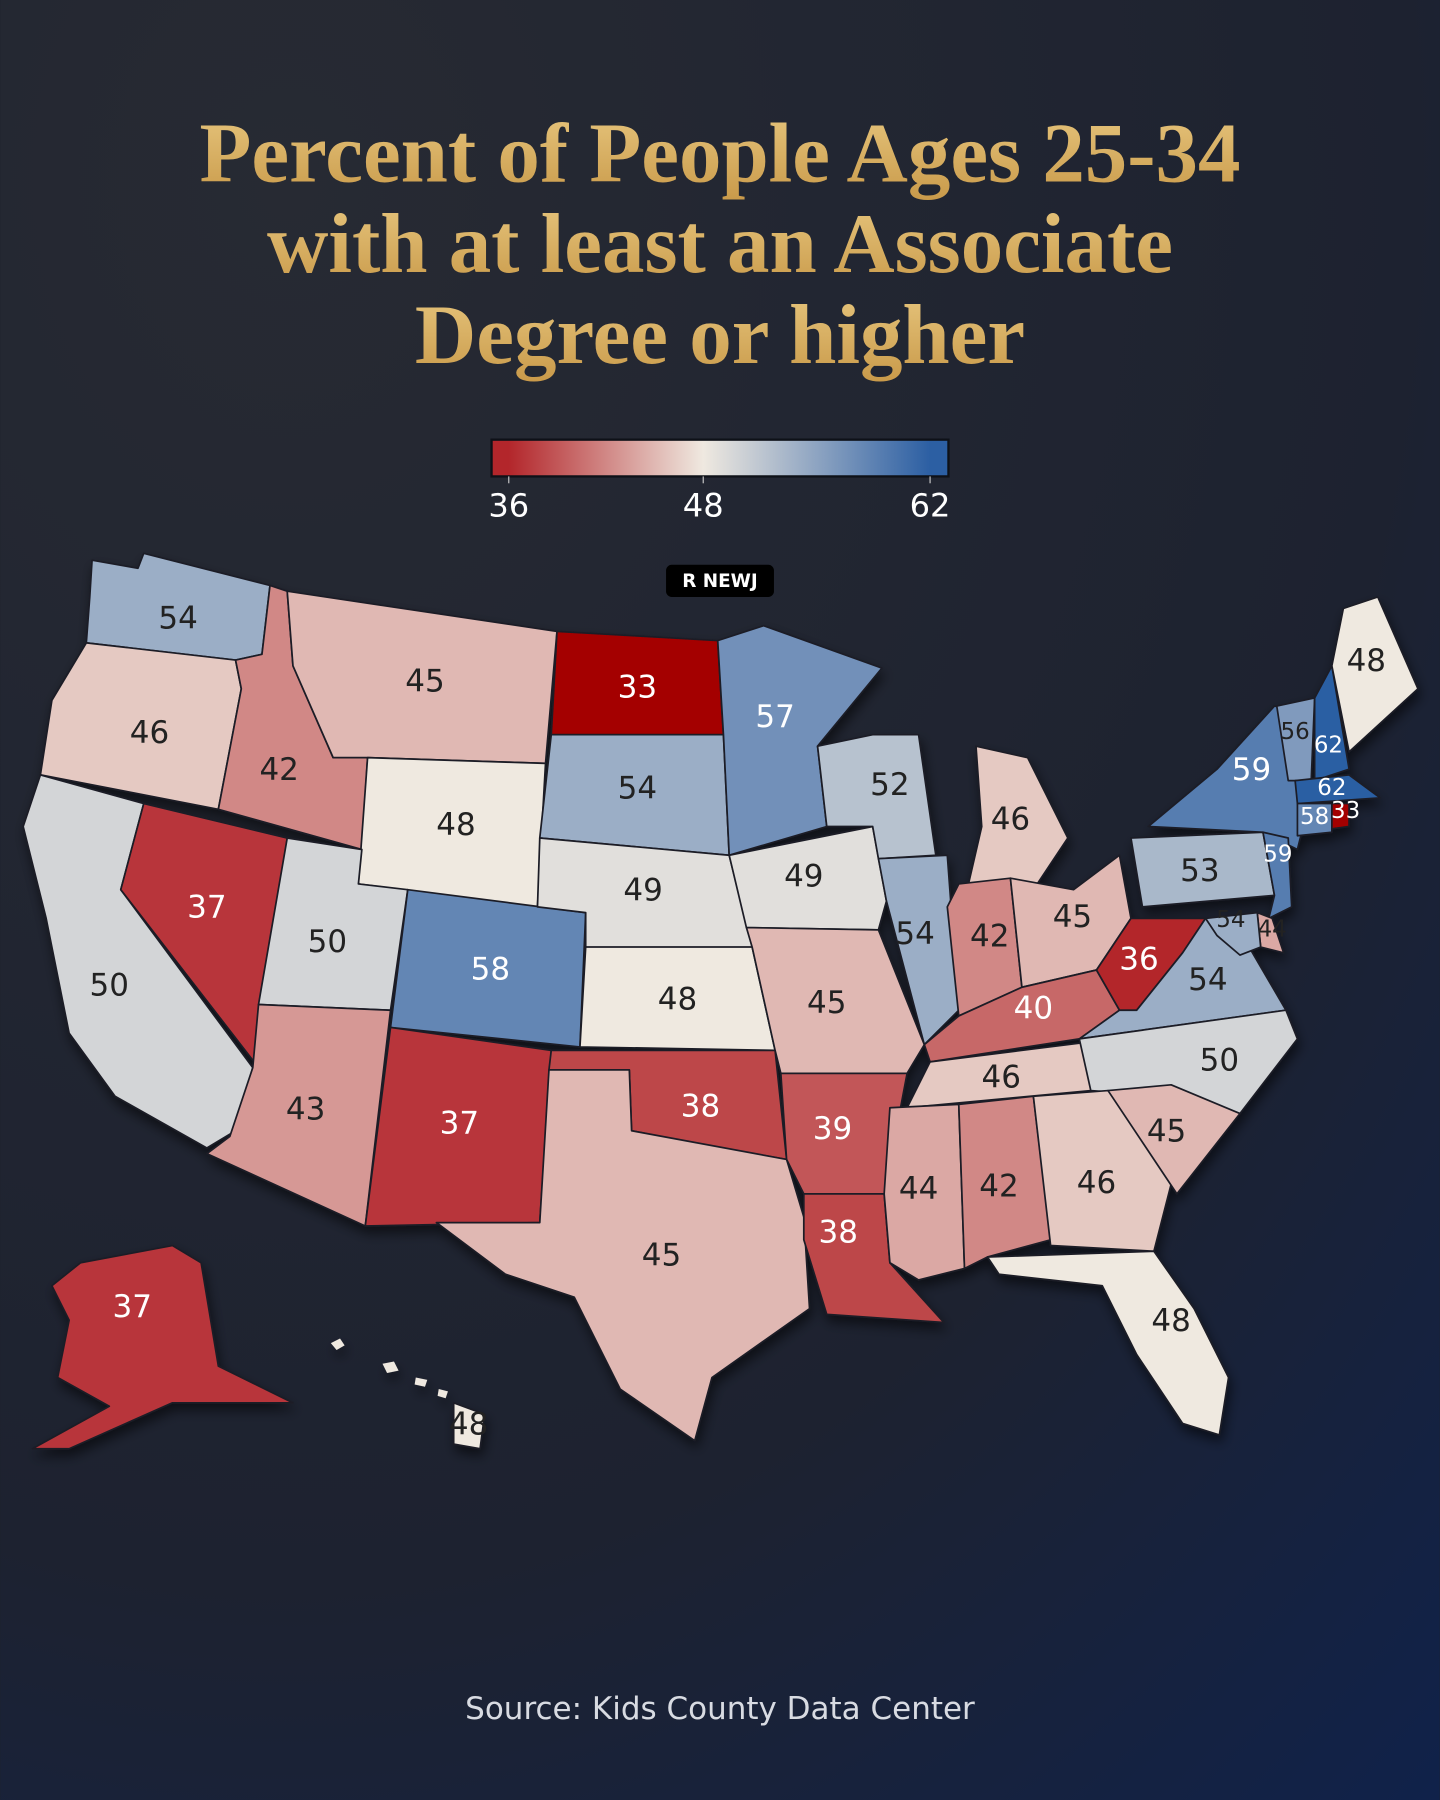 The image size is (1440, 1800). I want to click on state-value-label: 52, so click(889, 785).